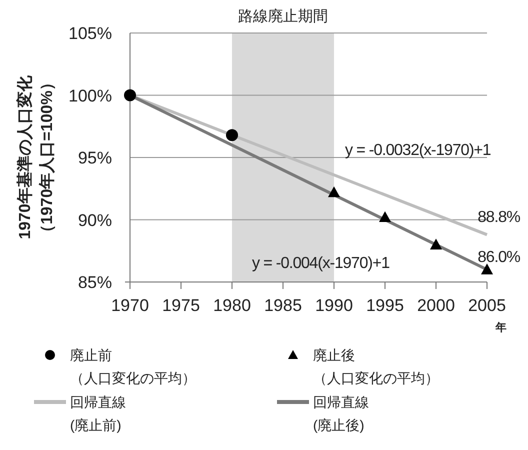 This screenshot has height=450, width=528. Describe the element at coordinates (334, 305) in the screenshot. I see `x-tick-label: 1990` at that location.